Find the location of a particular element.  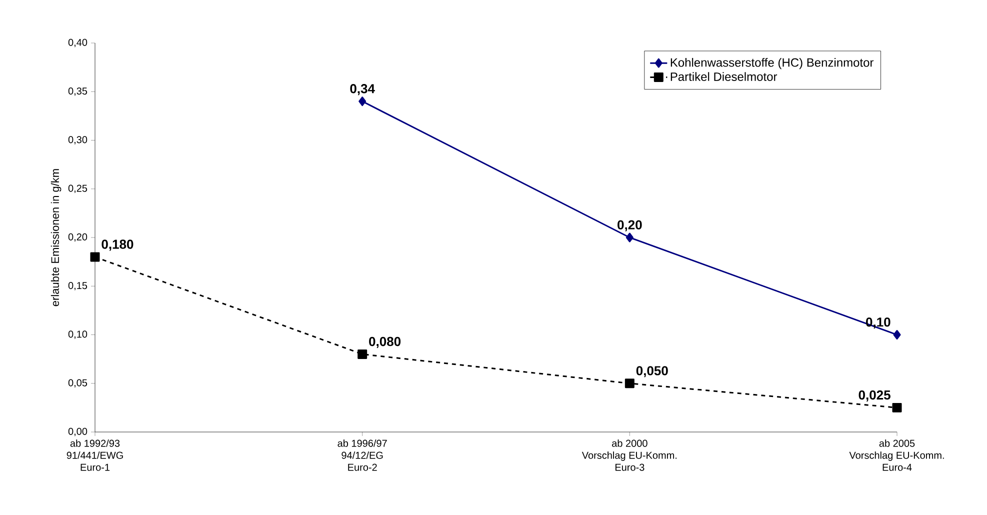

y-axis-title: erlaubte Emissionen in g/km is located at coordinates (56, 237).